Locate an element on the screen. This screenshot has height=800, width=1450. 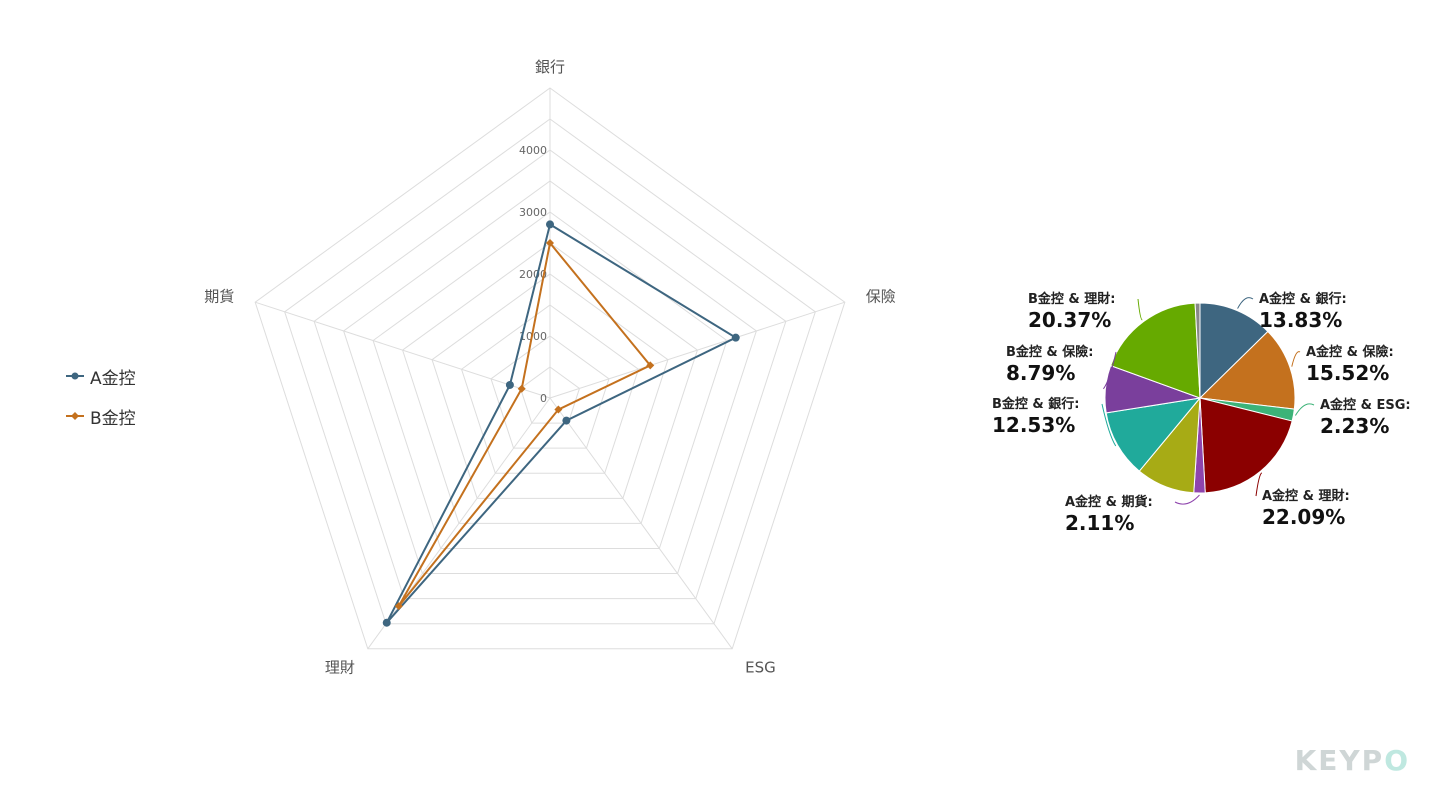
radar-axis-label: 理財 is located at coordinates (340, 668).